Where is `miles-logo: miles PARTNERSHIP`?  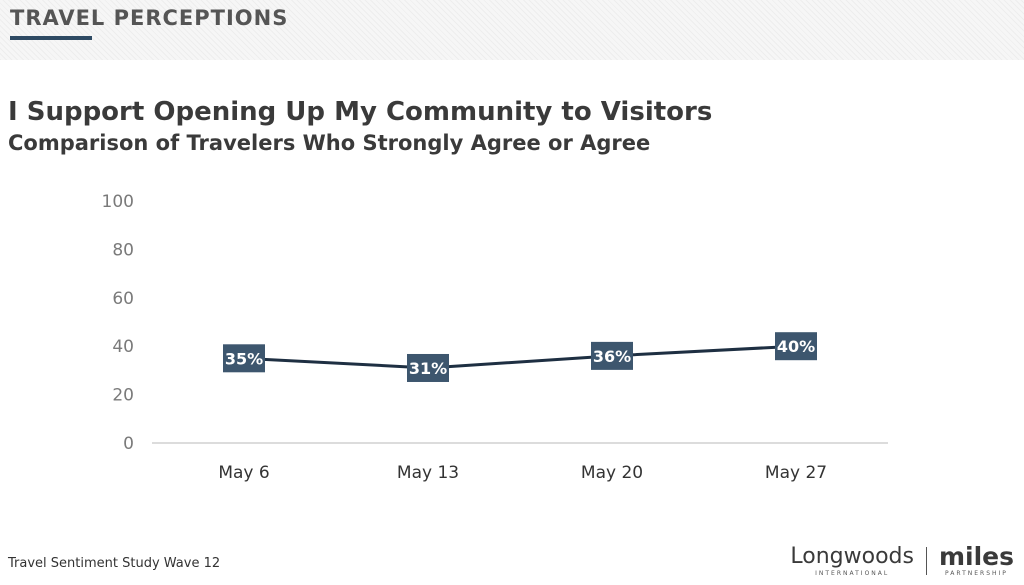
miles-logo: miles PARTNERSHIP is located at coordinates (976, 559).